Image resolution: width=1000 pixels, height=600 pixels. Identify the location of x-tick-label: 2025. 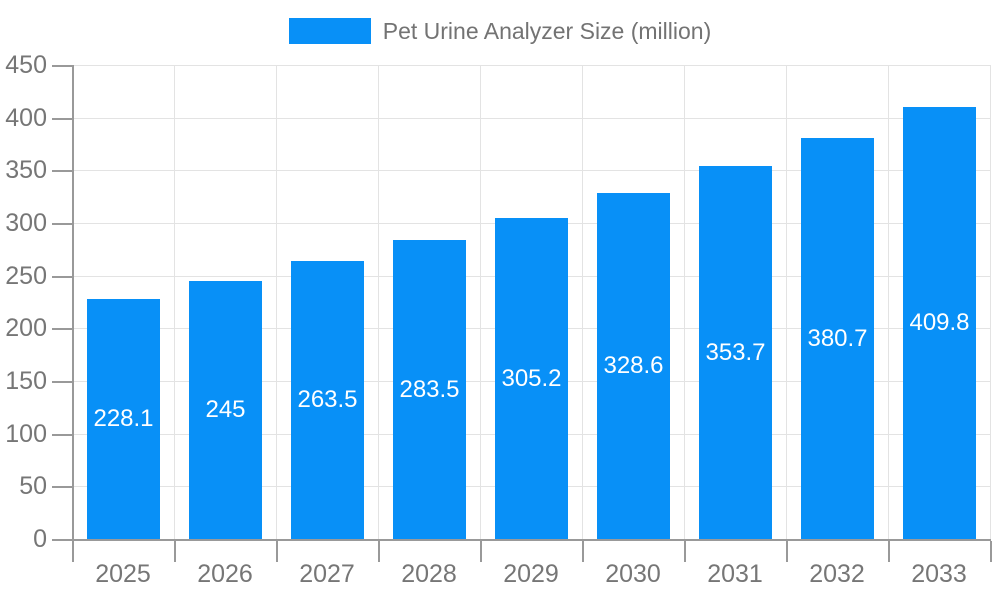
(123, 574).